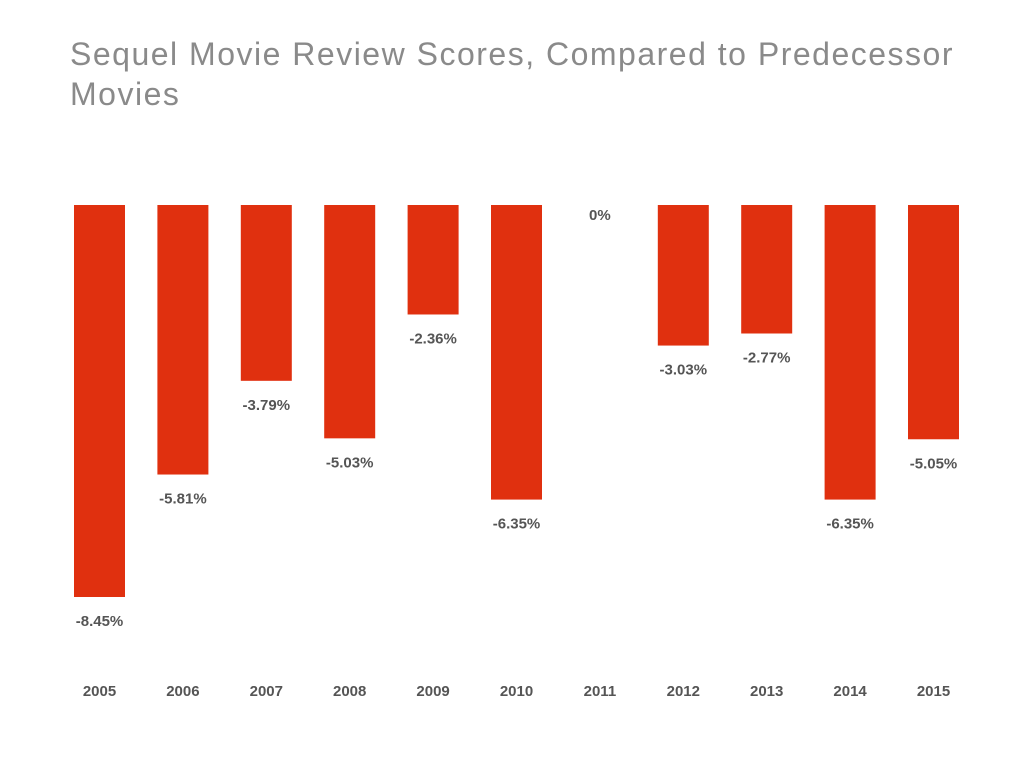 This screenshot has width=1024, height=768. Describe the element at coordinates (99, 691) in the screenshot. I see `category-label-2005: 2005` at that location.